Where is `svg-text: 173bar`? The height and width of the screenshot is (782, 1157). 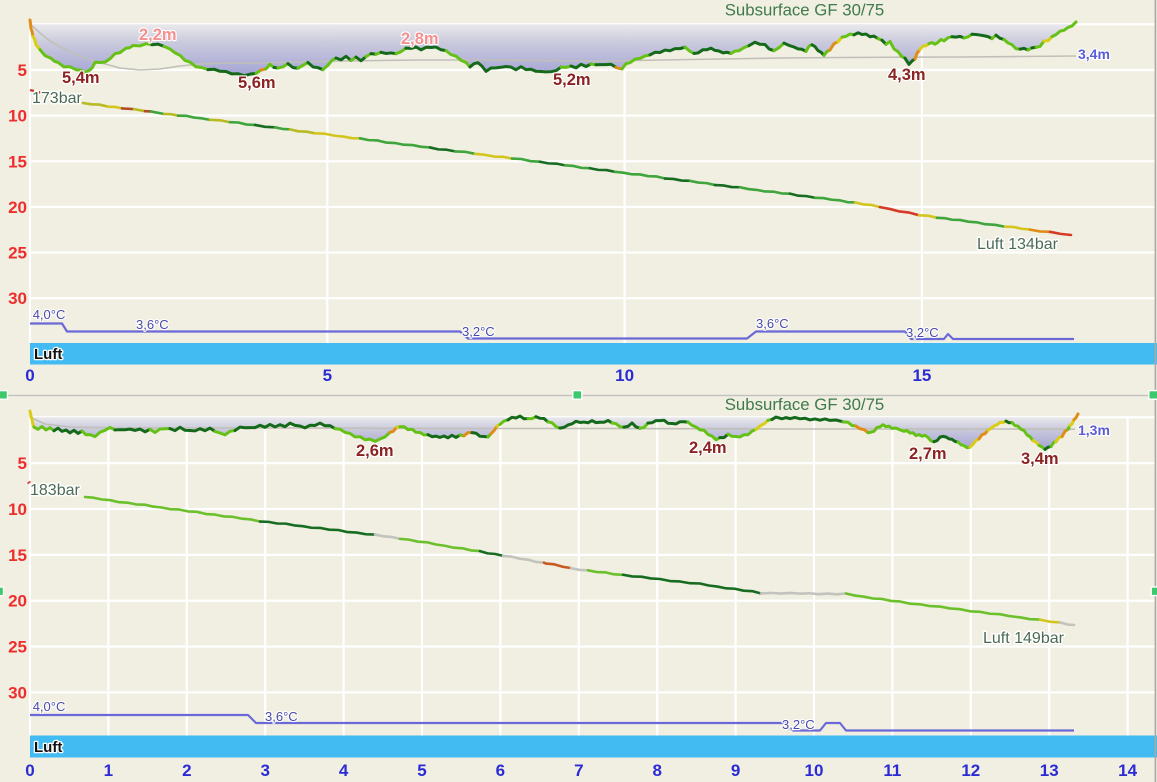
svg-text: 173bar is located at coordinates (57, 98).